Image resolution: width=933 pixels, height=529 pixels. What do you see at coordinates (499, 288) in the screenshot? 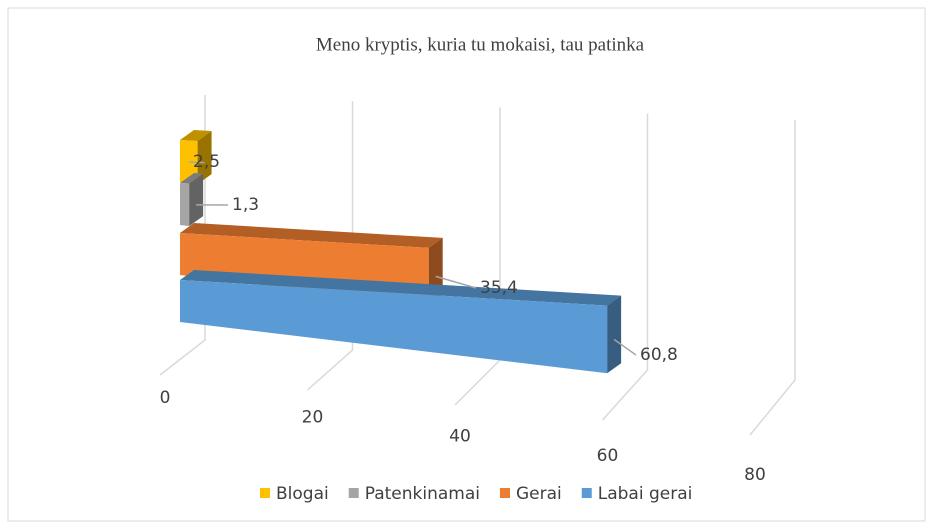
I see `data-label: 35,4` at bounding box center [499, 288].